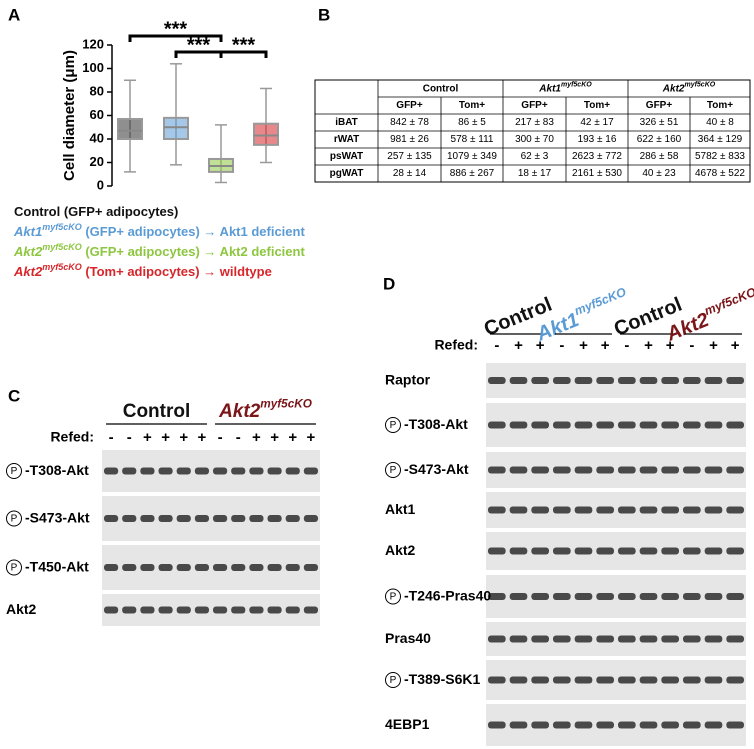 The height and width of the screenshot is (749, 754). Describe the element at coordinates (535, 173) in the screenshot. I see `table-cell: 18 ± 17` at that location.